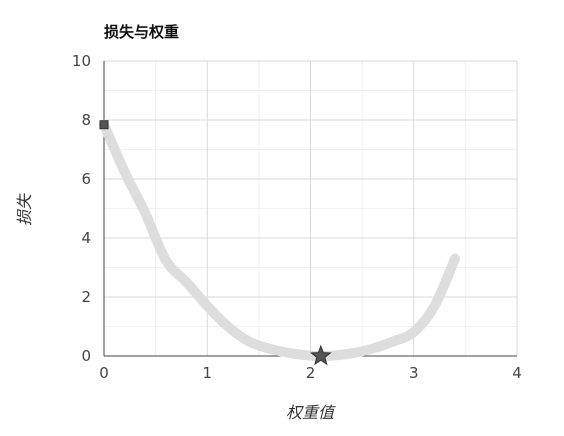 This screenshot has width=564, height=436. I want to click on y-tick-label: 10, so click(81, 61).